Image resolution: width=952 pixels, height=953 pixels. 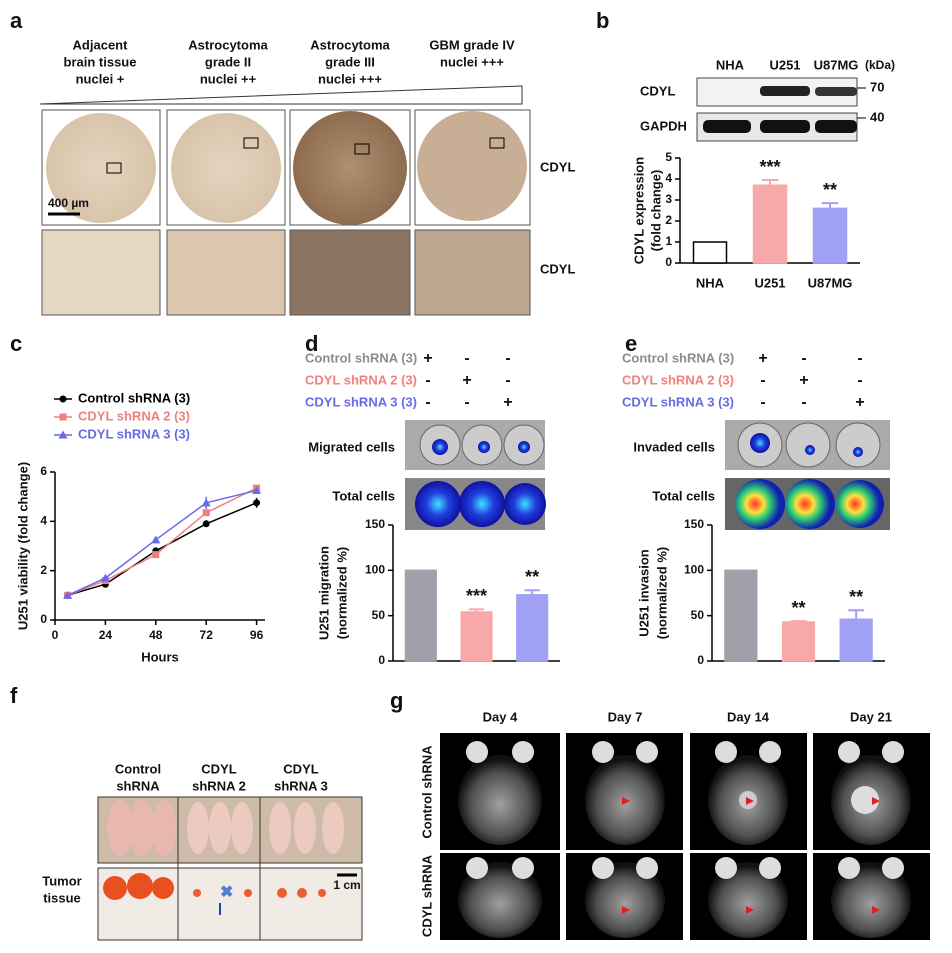 I want to click on y-tick-label: 0, so click(x=43, y=619).